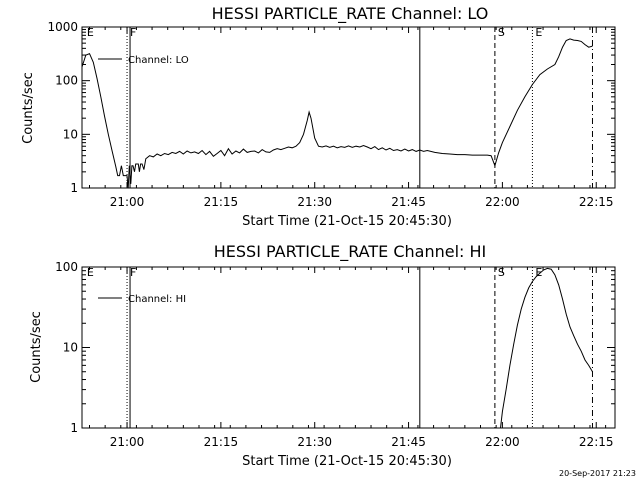 The width and height of the screenshot is (640, 480). I want to click on chart-title: HESSI PARTICLE_RATE Channel: LO, so click(350, 14).